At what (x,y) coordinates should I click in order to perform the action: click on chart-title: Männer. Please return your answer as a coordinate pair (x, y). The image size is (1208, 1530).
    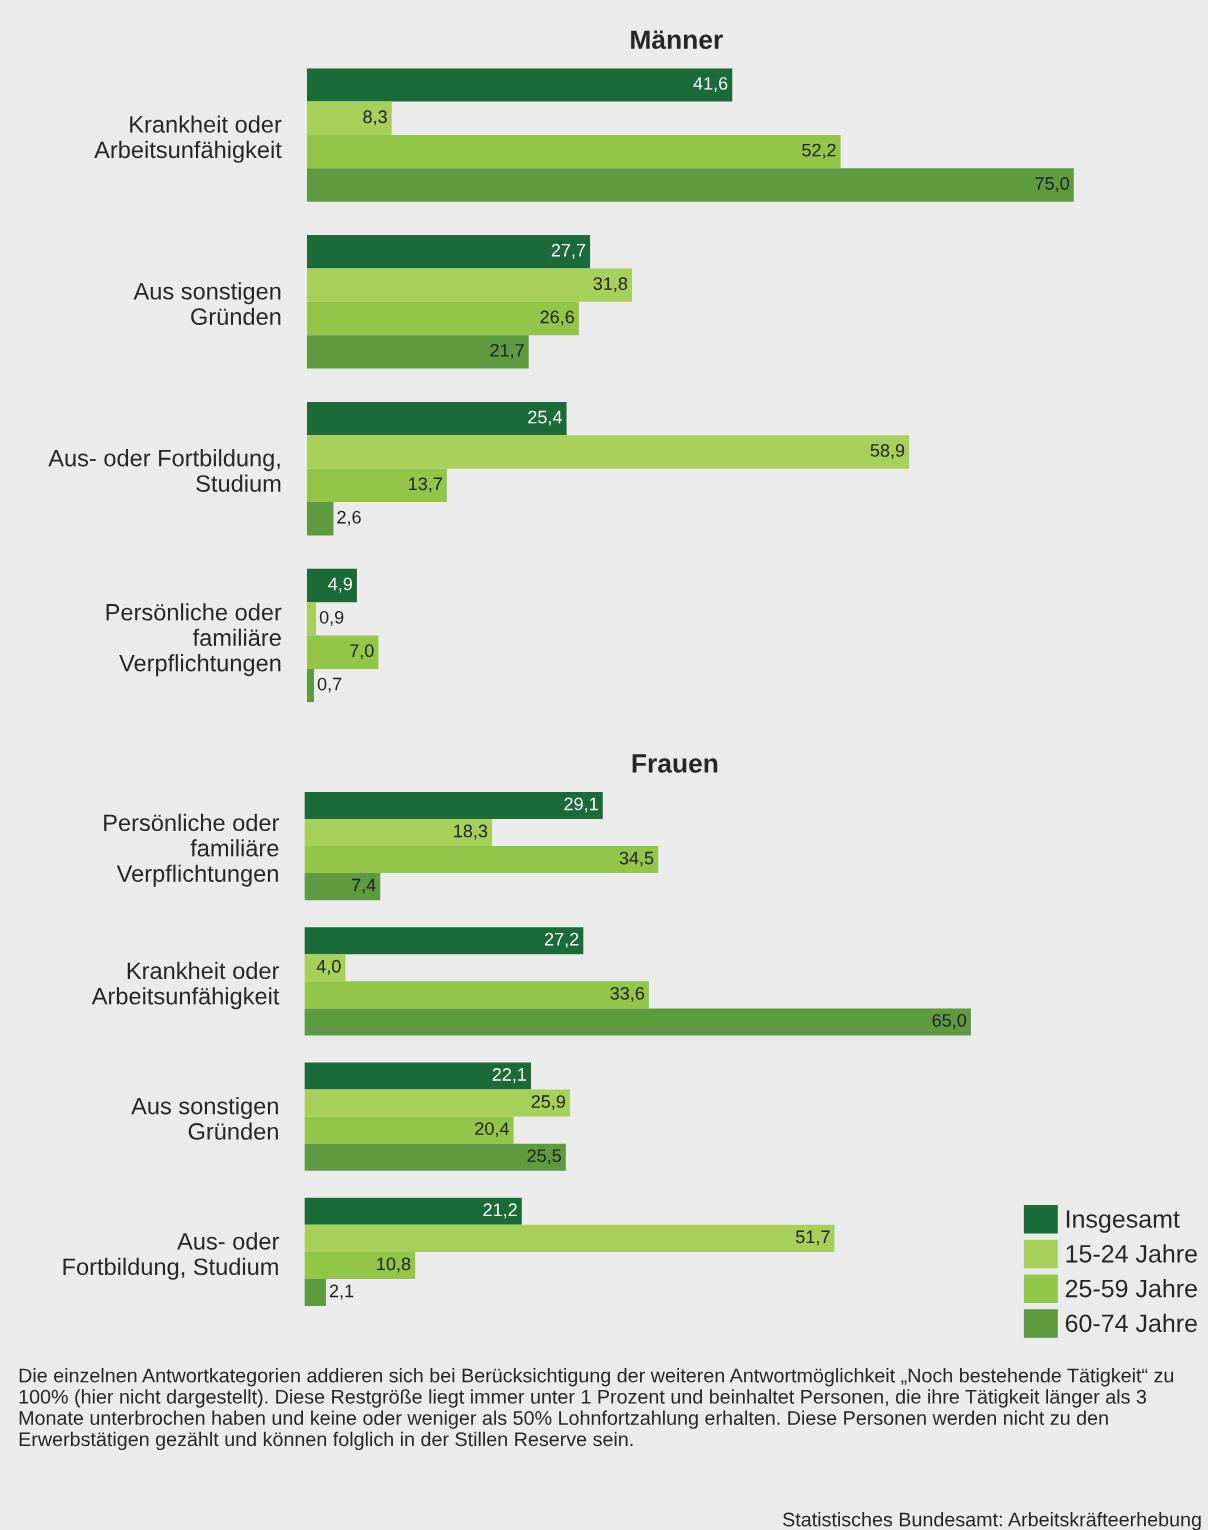
    Looking at the image, I should click on (677, 40).